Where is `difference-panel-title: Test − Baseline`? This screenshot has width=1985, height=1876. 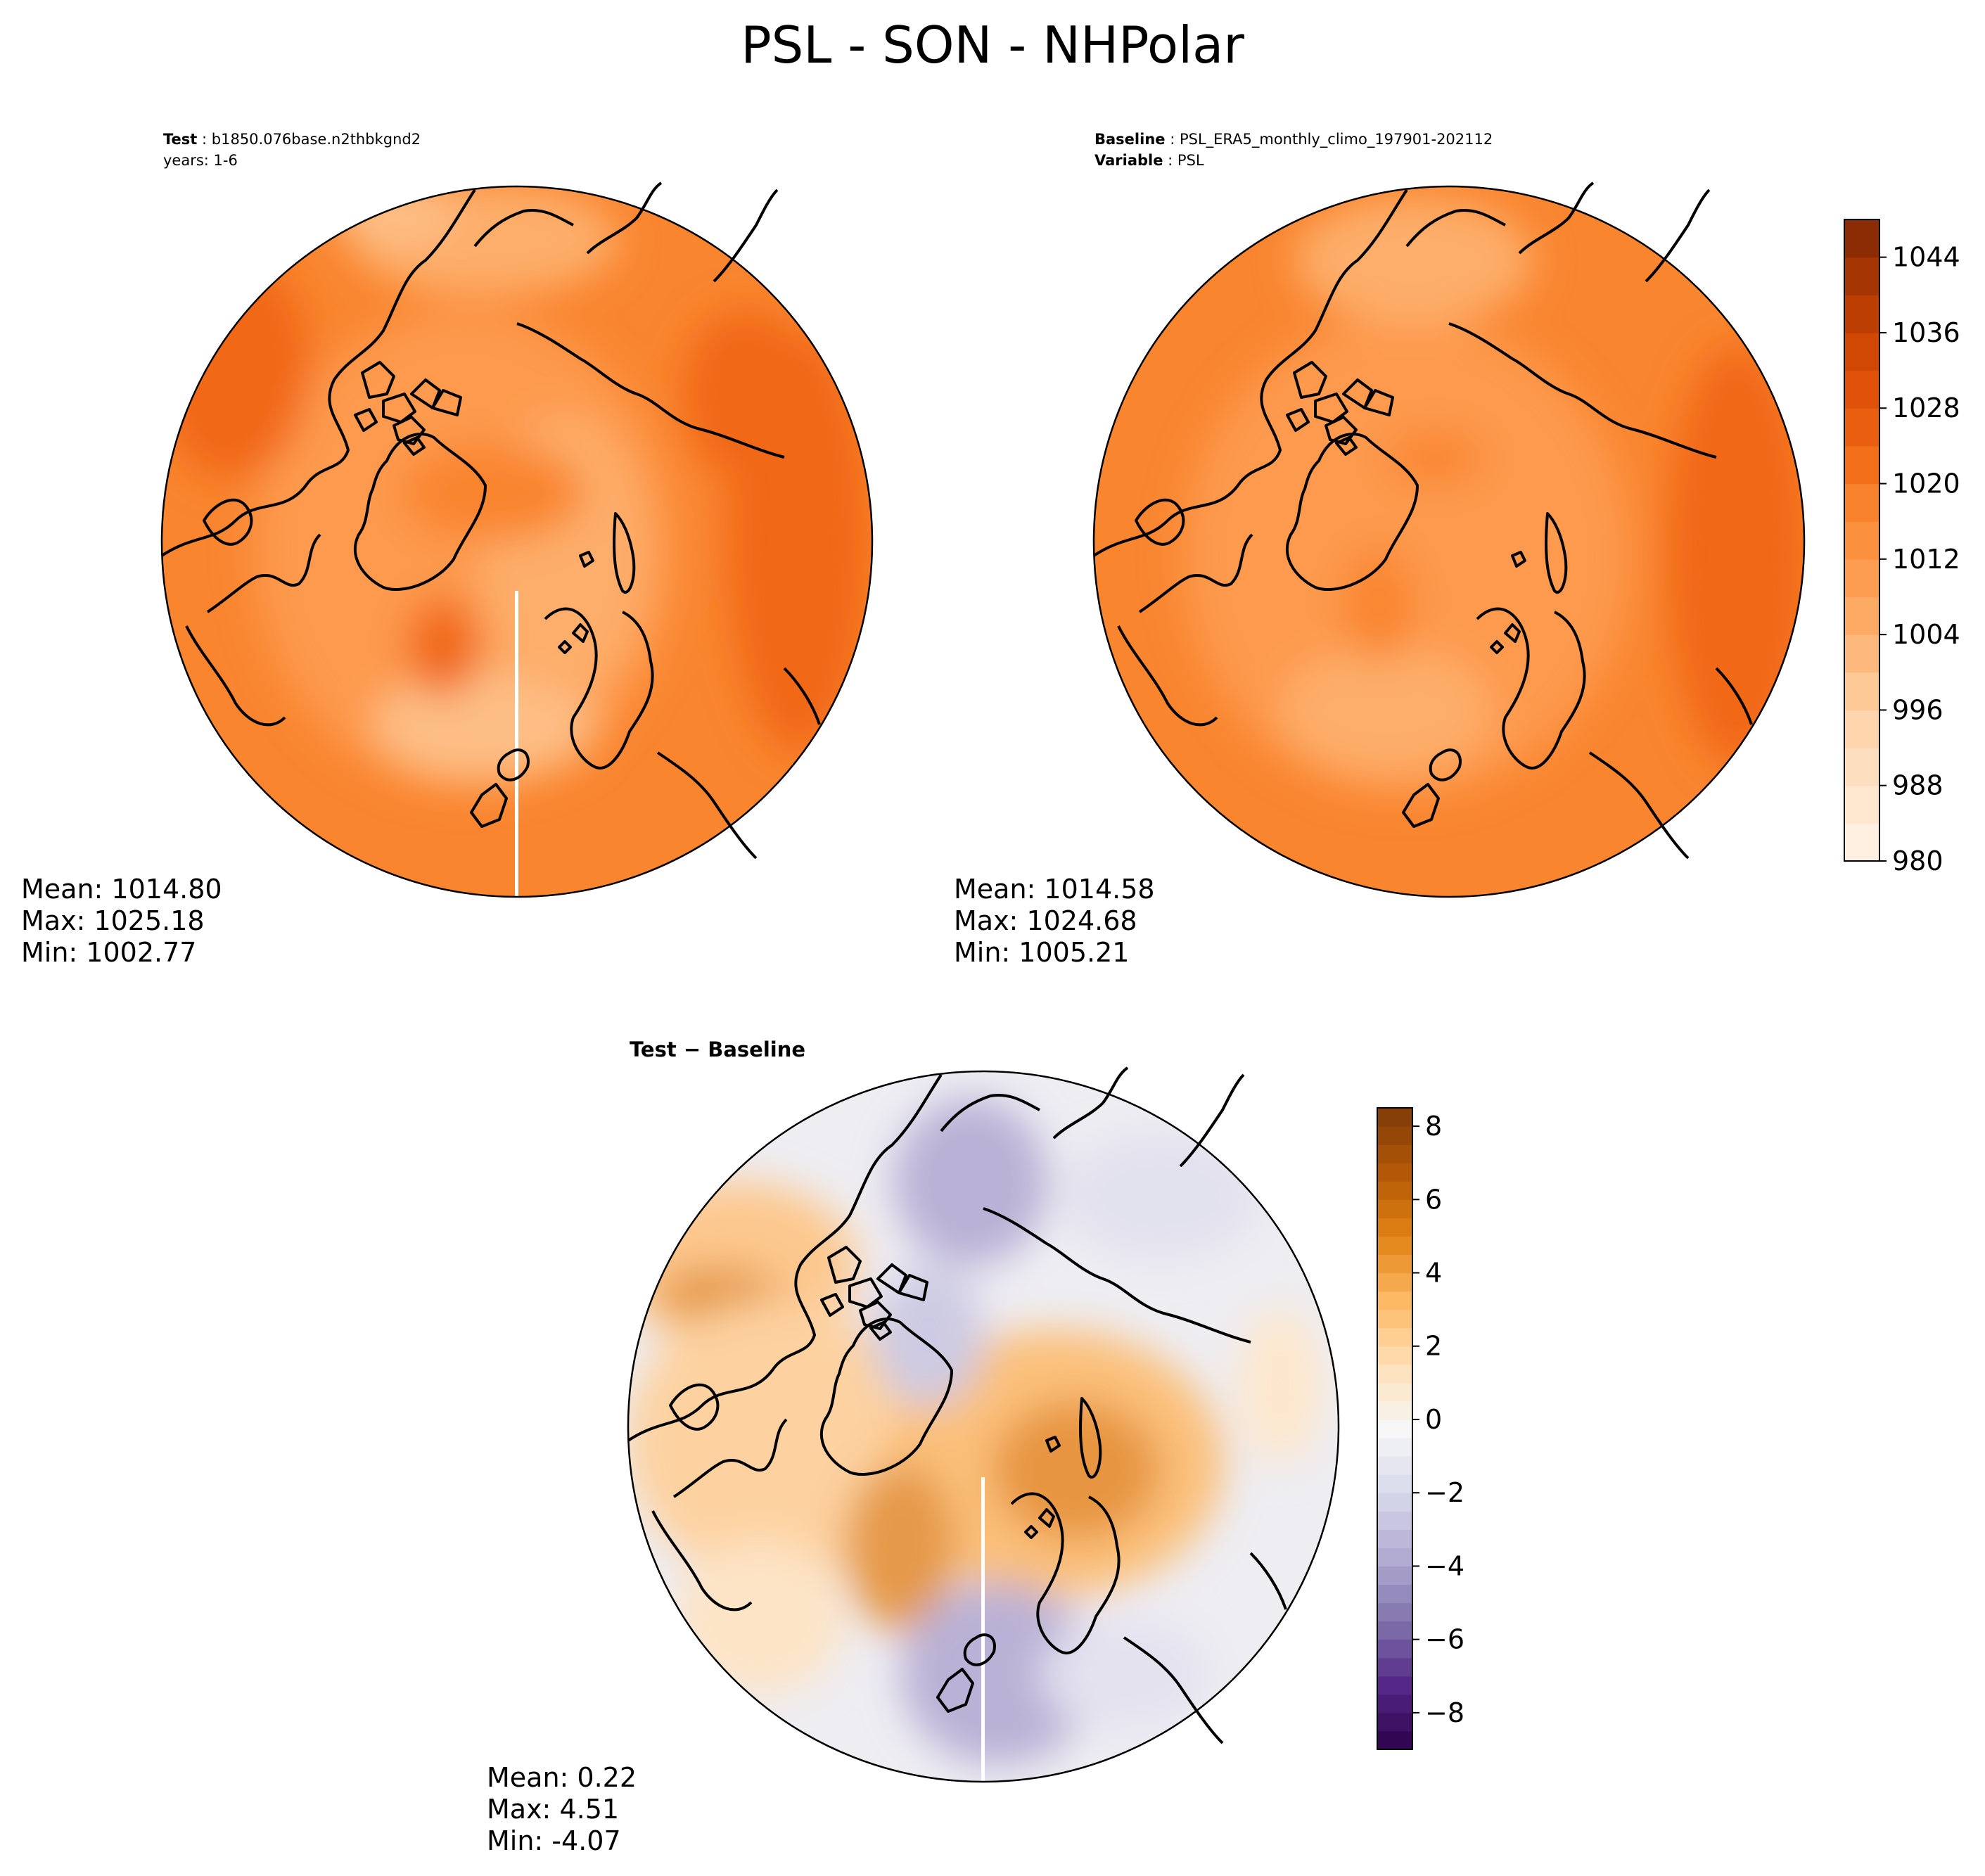 difference-panel-title: Test − Baseline is located at coordinates (718, 1049).